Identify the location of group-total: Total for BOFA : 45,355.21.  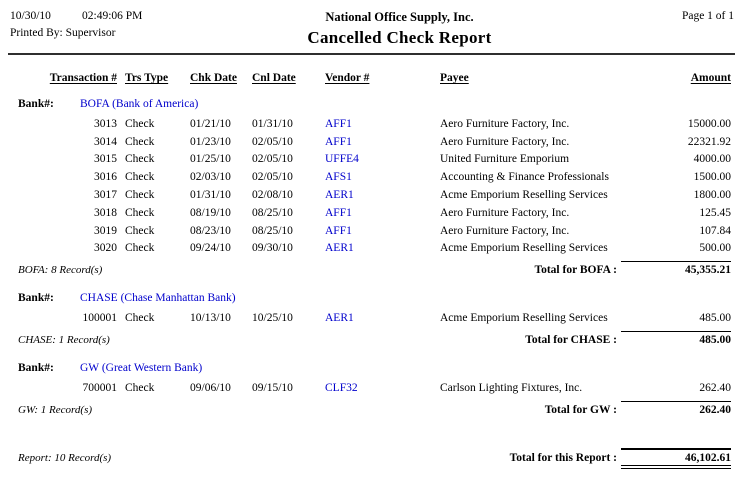
(632, 268).